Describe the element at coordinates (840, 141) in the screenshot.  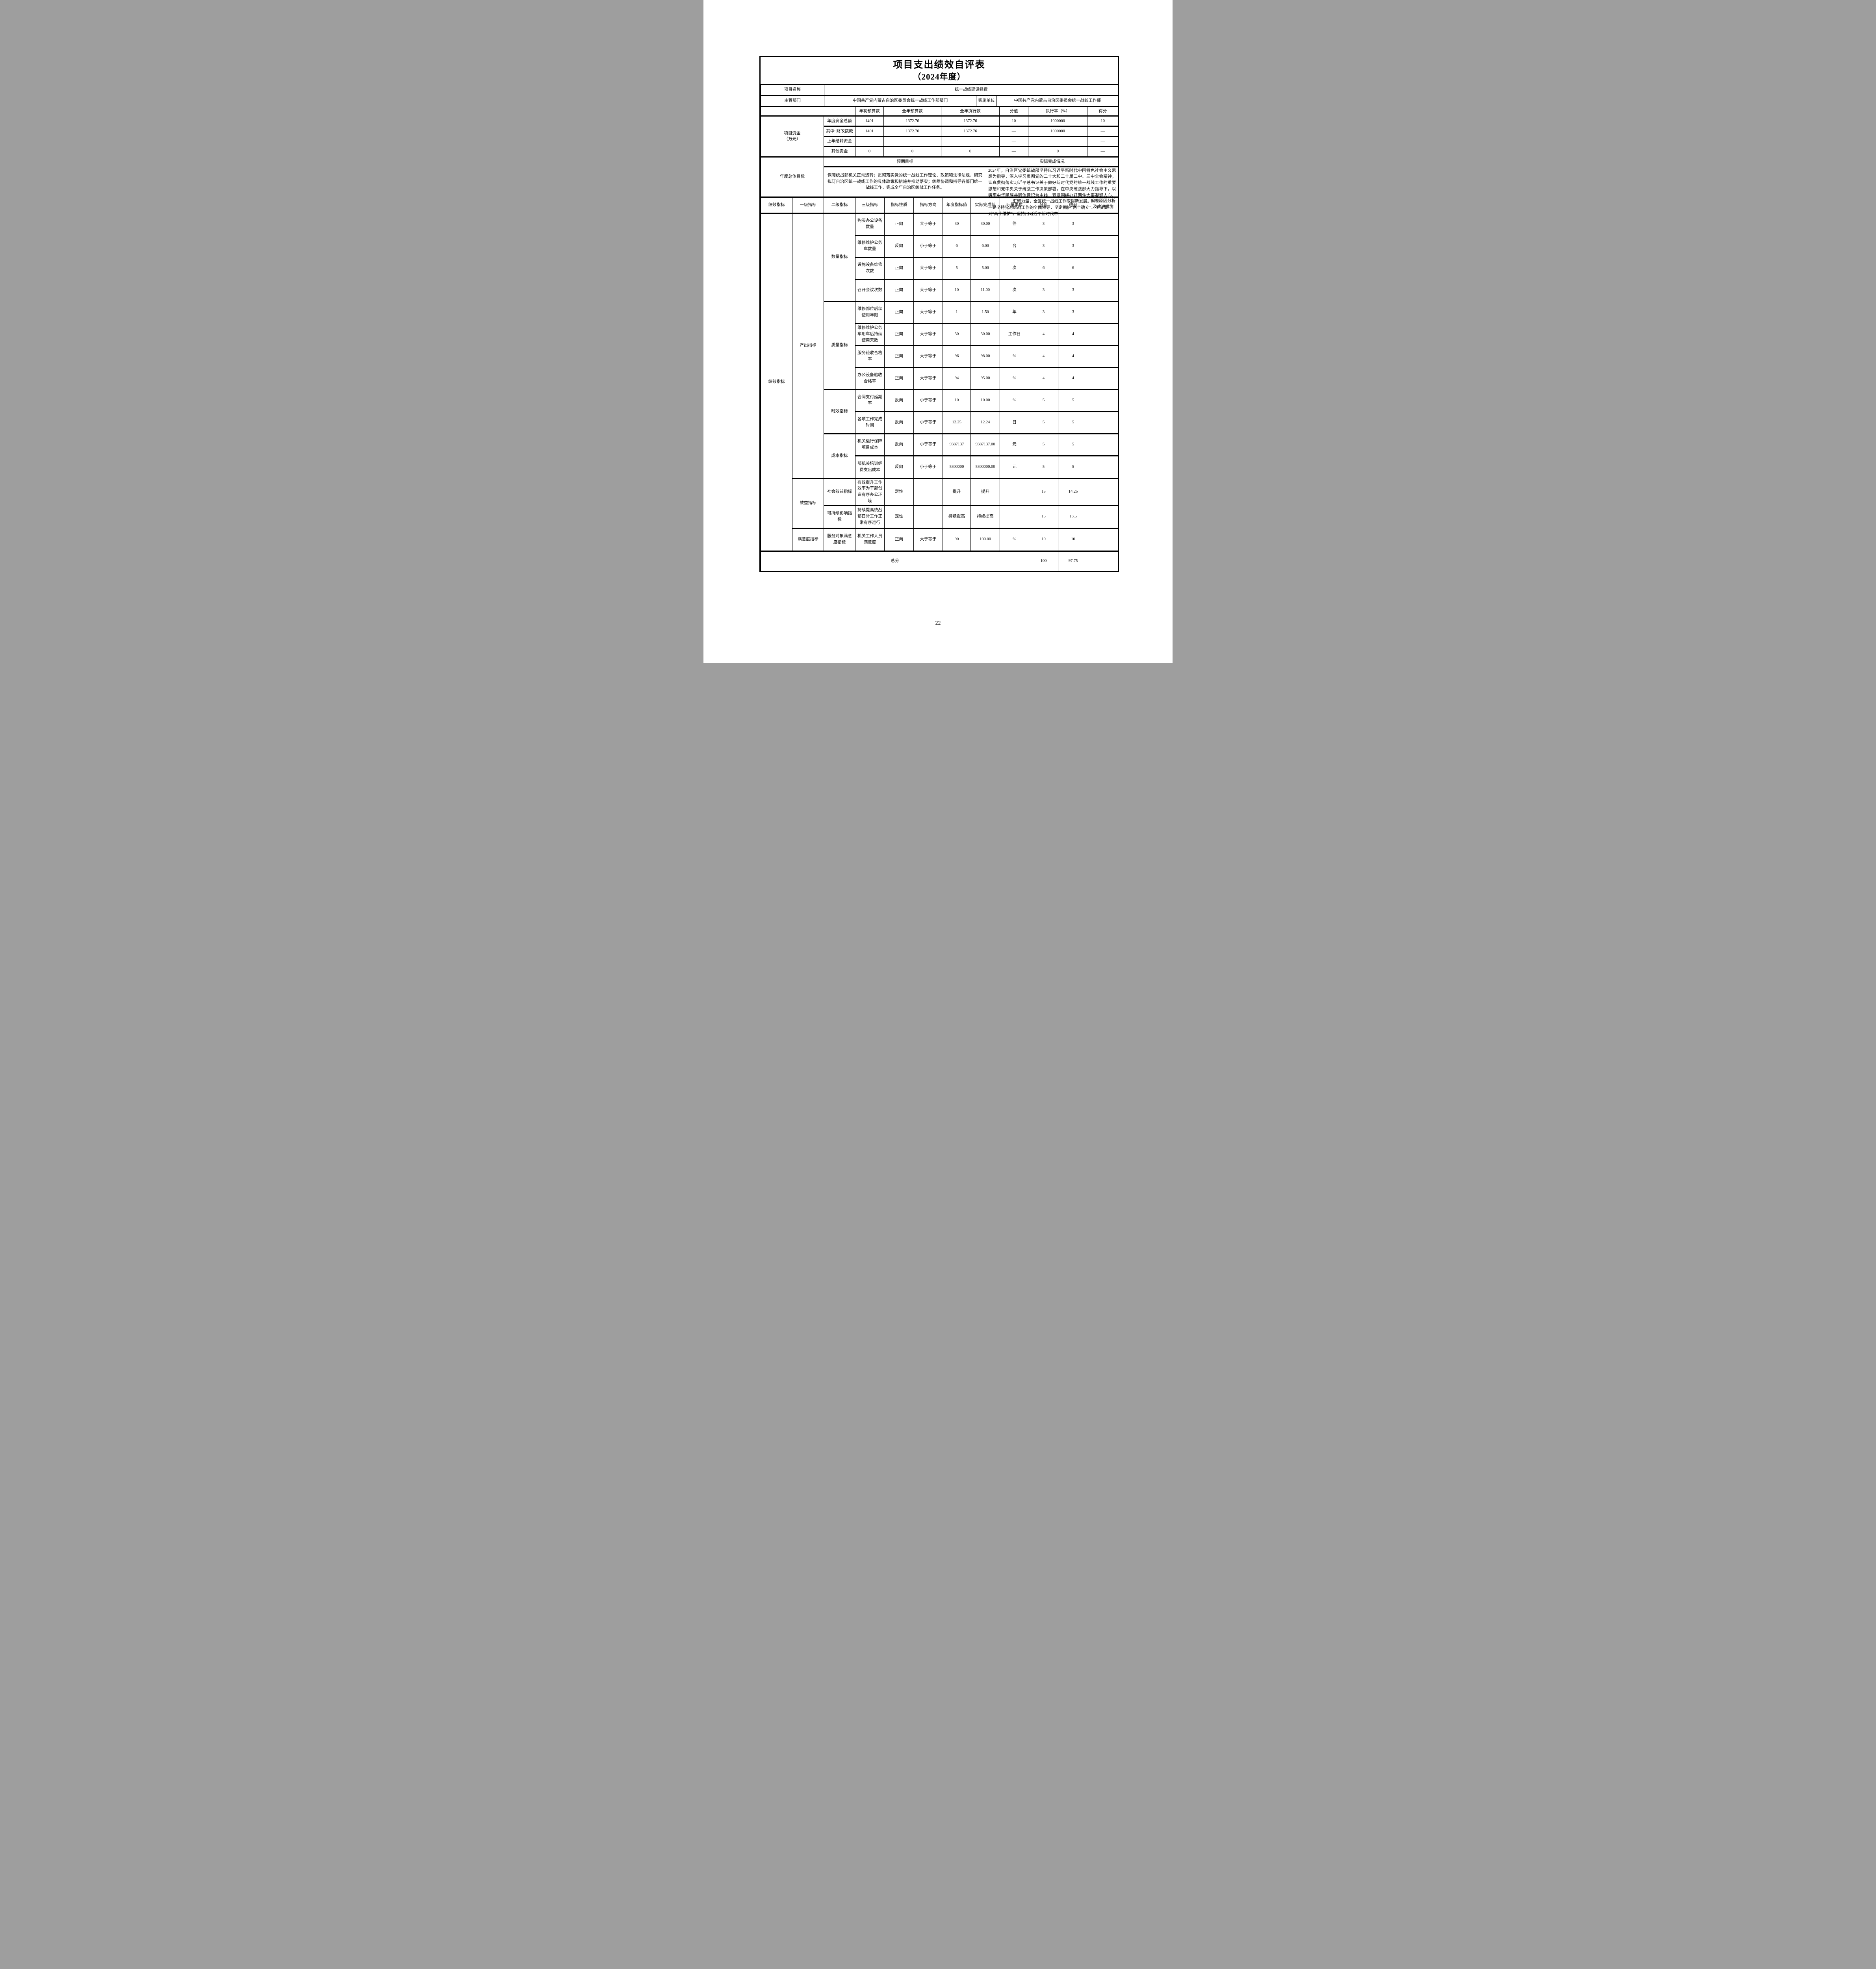
I see `funds-row-label: 上年结转资金` at that location.